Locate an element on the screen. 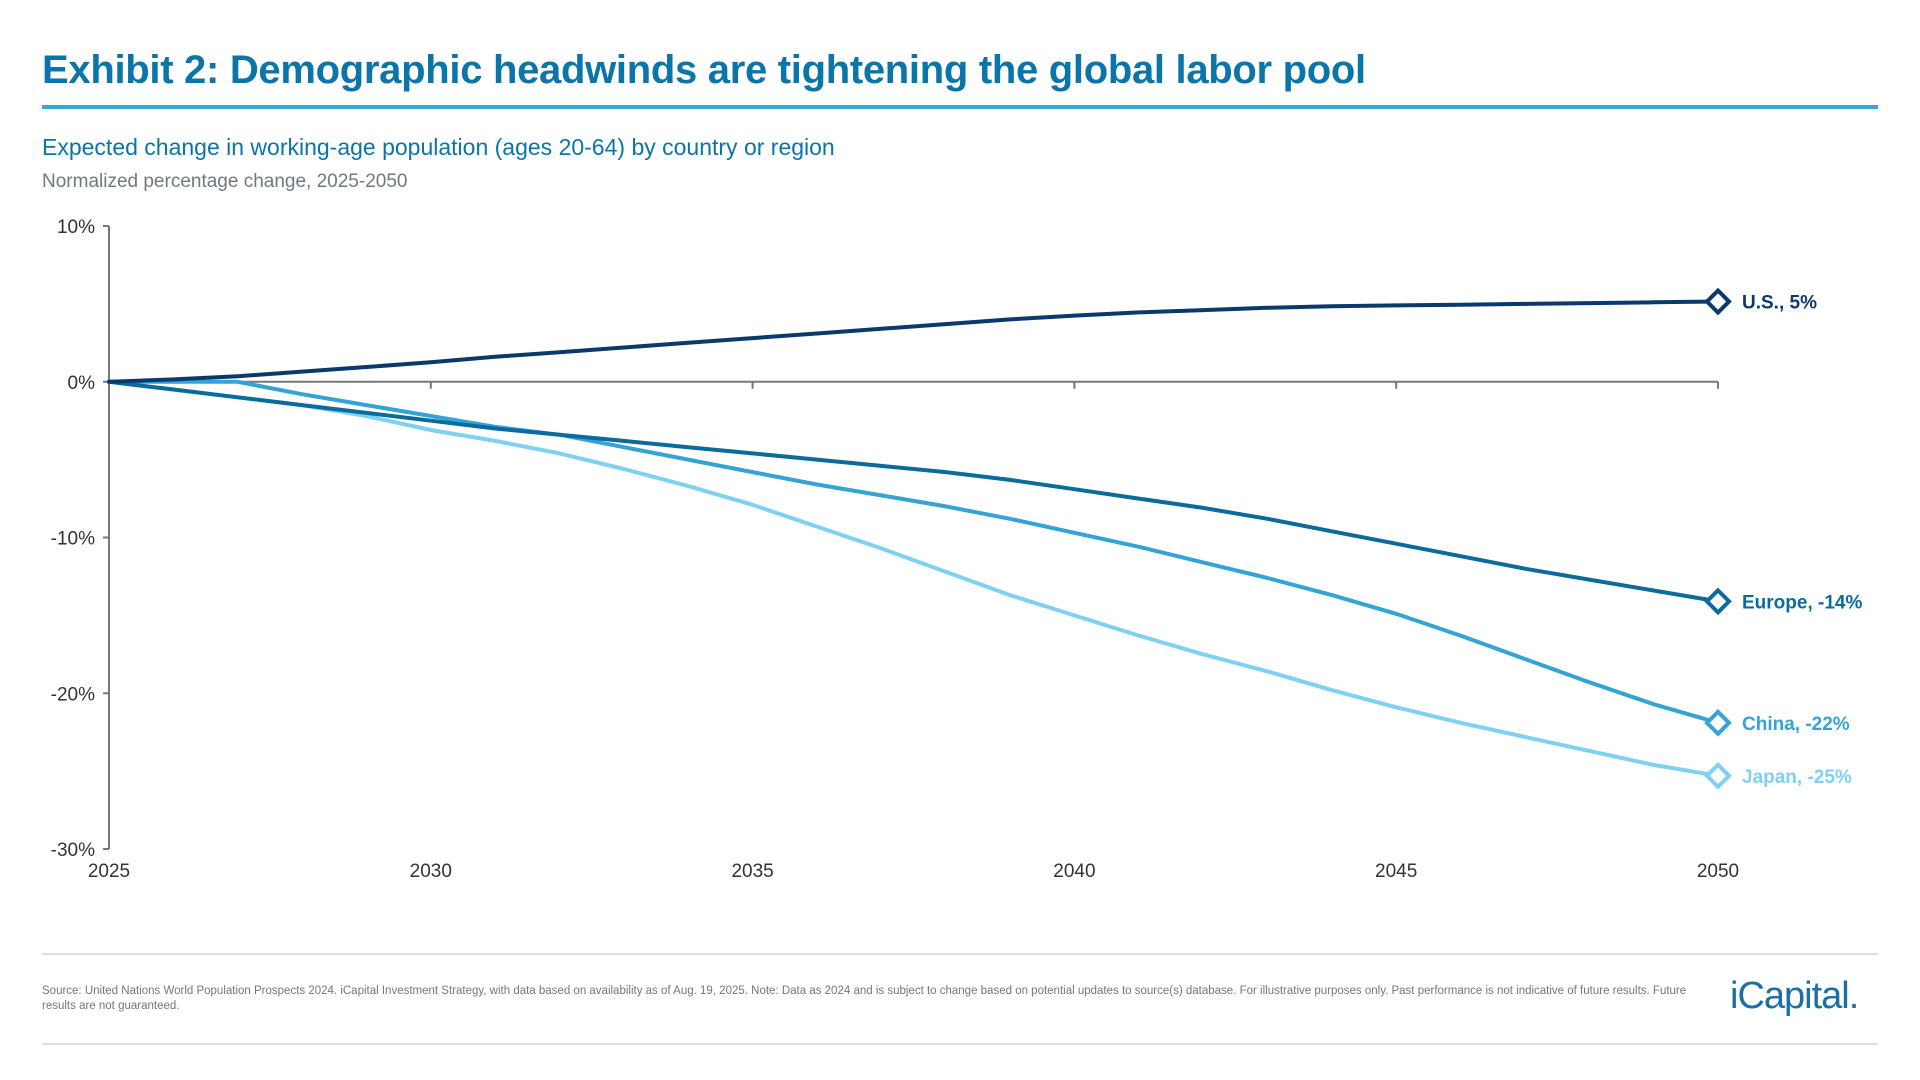 Image resolution: width=1920 pixels, height=1080 pixels. footer-divider is located at coordinates (960, 954).